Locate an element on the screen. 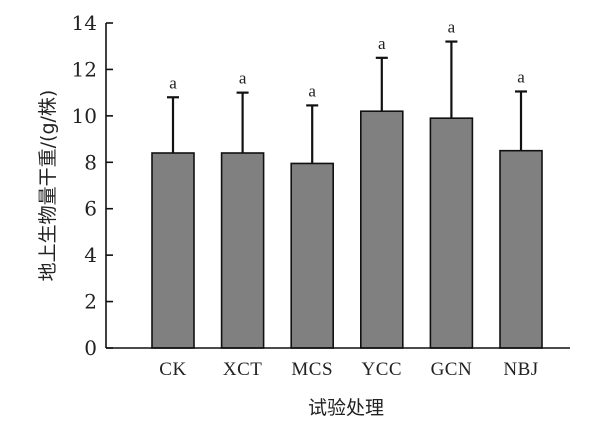  y-tick-label: 12 is located at coordinates (84, 69).